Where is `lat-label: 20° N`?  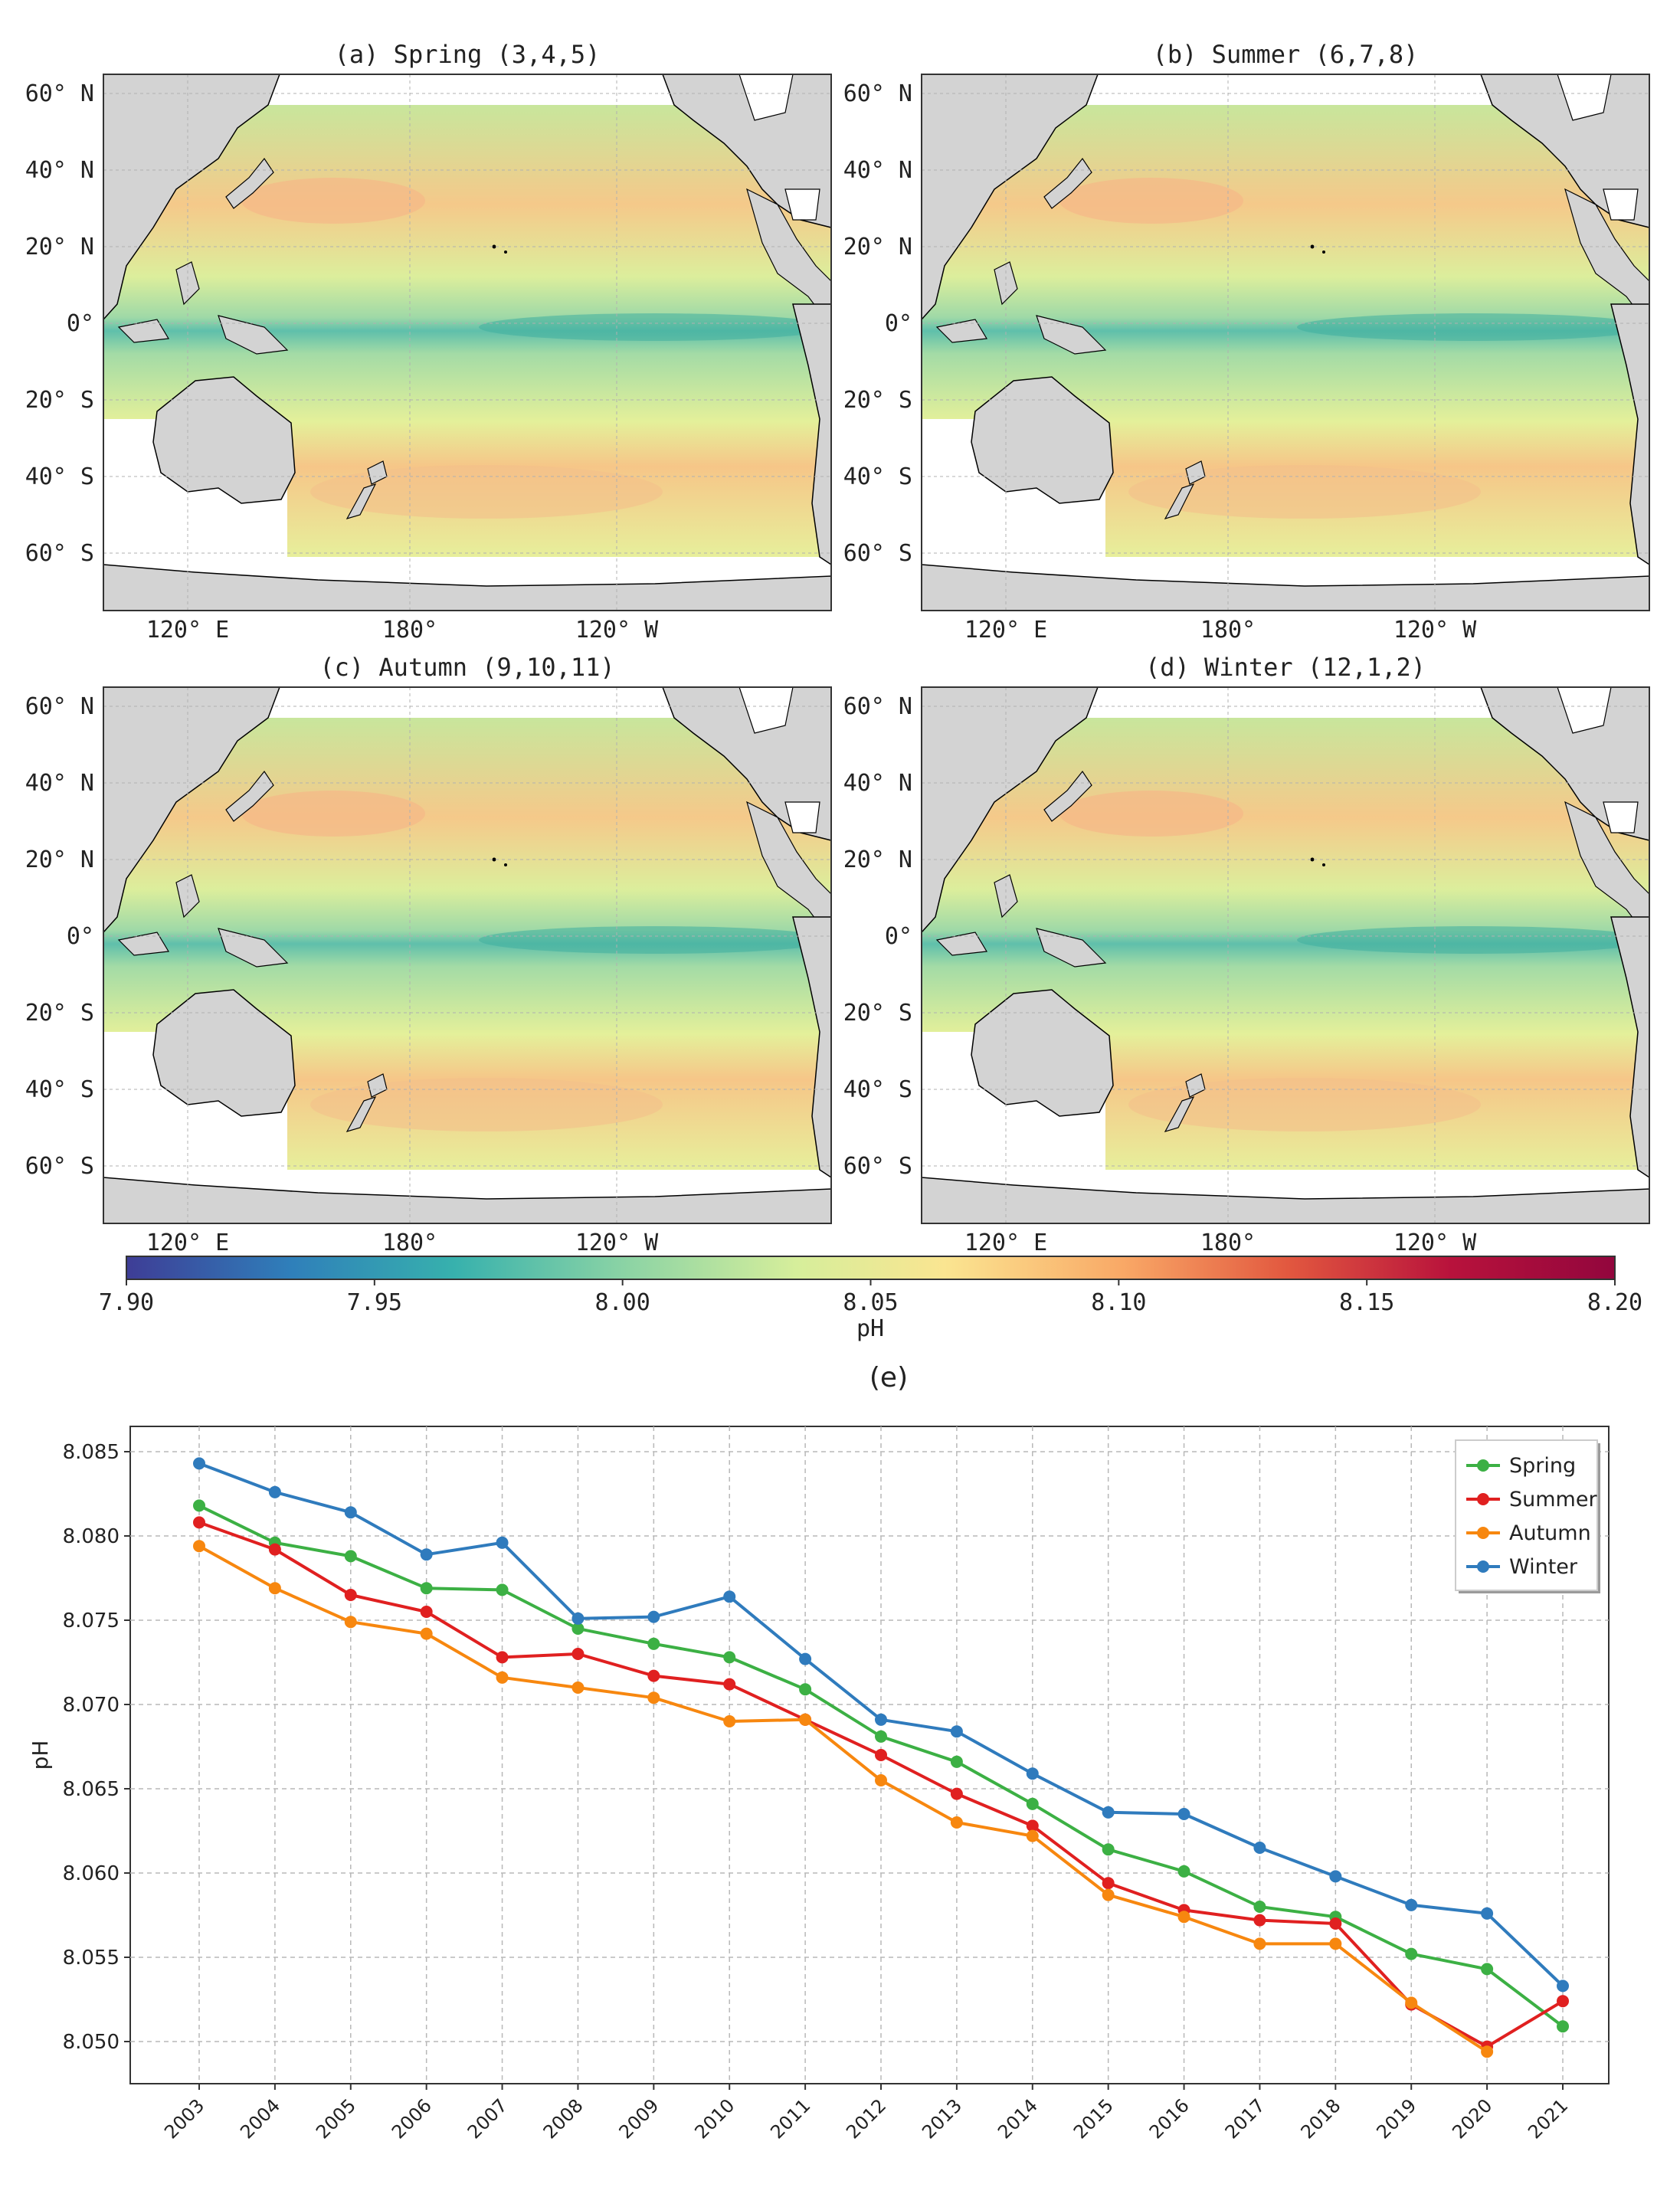 lat-label: 20° N is located at coordinates (877, 247).